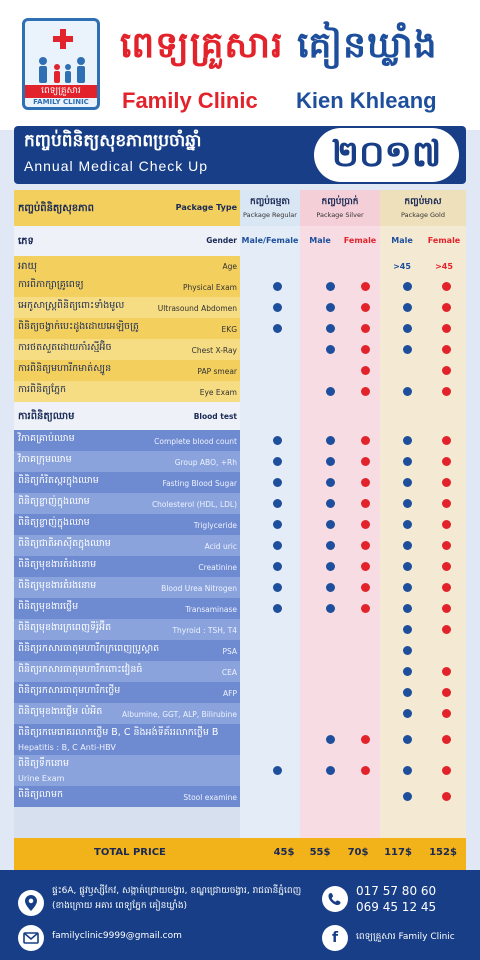 Image resolution: width=480 pixels, height=960 pixels. What do you see at coordinates (127, 796) in the screenshot?
I see `row-label: ពិនិត្យលាមក Stool examine` at bounding box center [127, 796].